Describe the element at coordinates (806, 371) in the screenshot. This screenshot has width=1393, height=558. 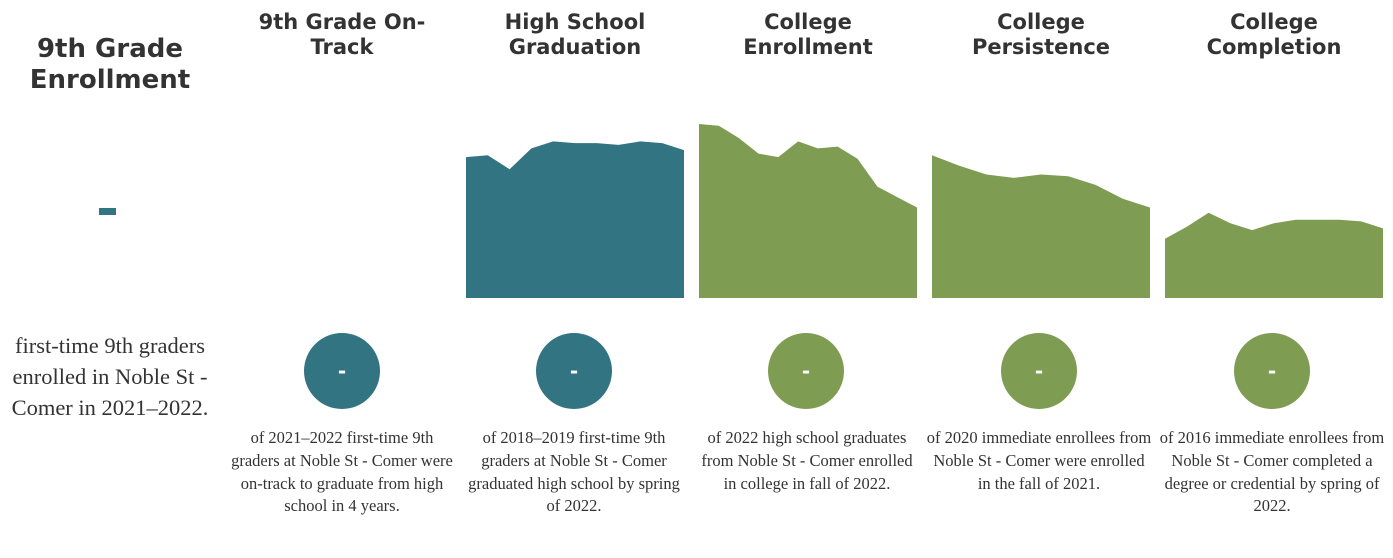
I see `college-enrollment-value-circle: -` at that location.